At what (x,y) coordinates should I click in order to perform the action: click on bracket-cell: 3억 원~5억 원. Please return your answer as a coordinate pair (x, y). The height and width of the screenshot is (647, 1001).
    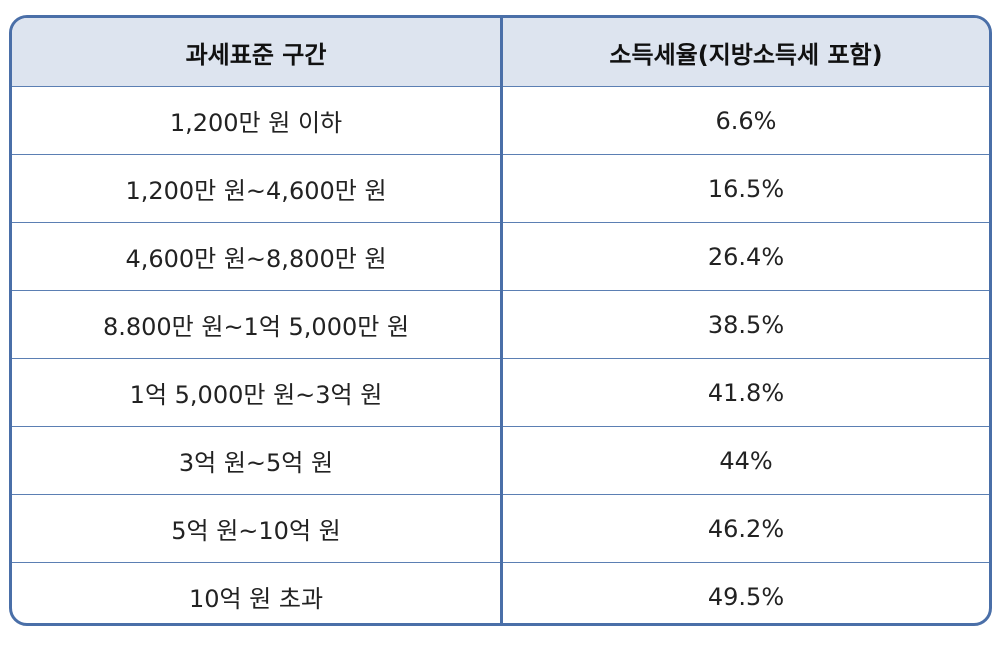
    Looking at the image, I should click on (257, 460).